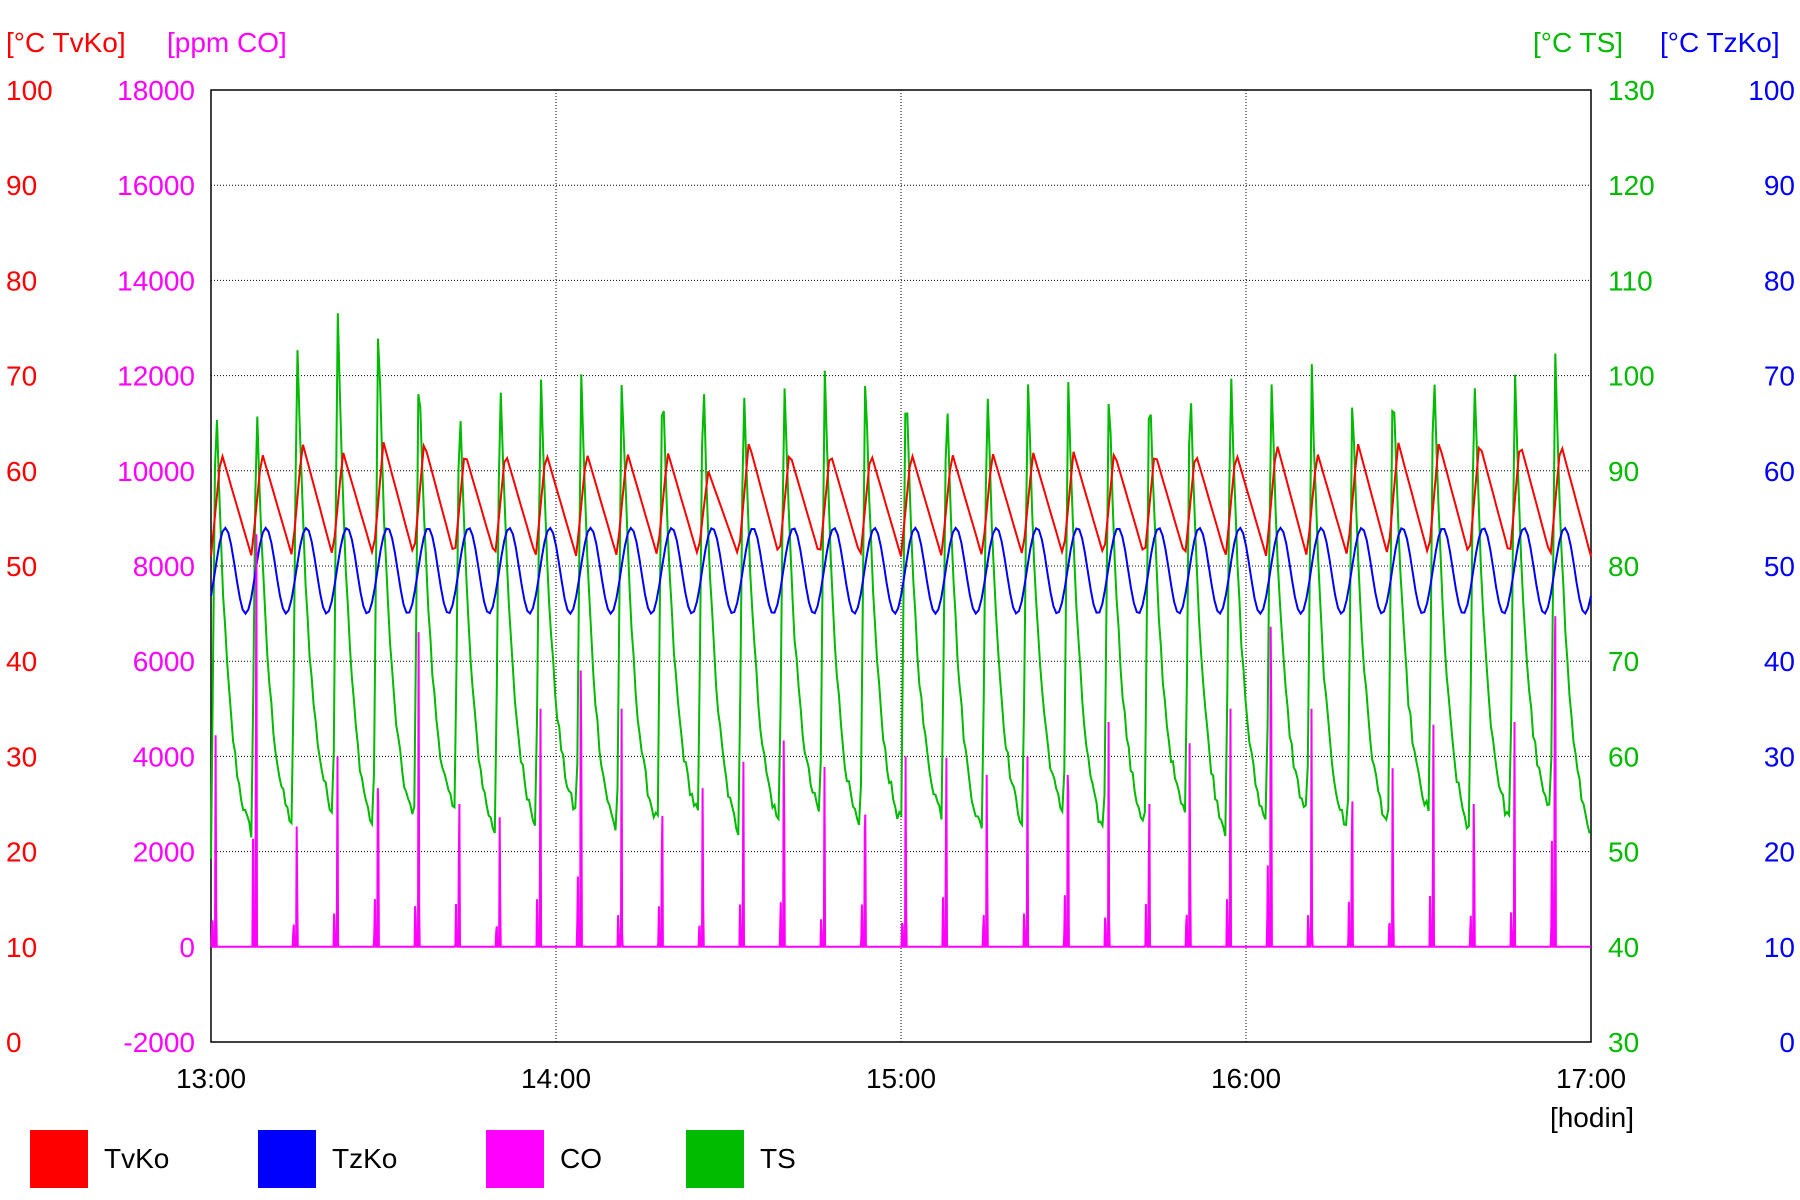  What do you see at coordinates (901, 499) in the screenshot?
I see `series-line-tvko` at bounding box center [901, 499].